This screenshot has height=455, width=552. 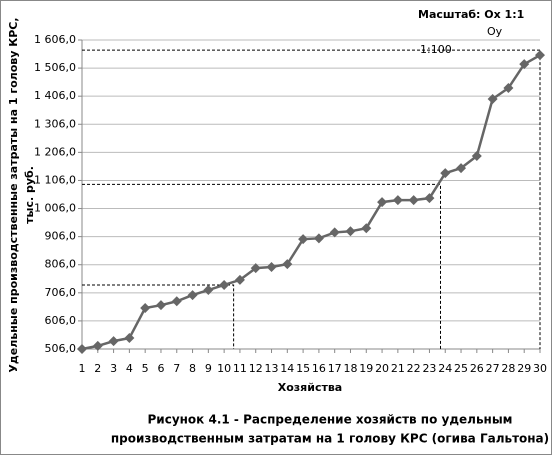 What do you see at coordinates (129, 368) in the screenshot?
I see `x-tick-label: 4` at bounding box center [129, 368].